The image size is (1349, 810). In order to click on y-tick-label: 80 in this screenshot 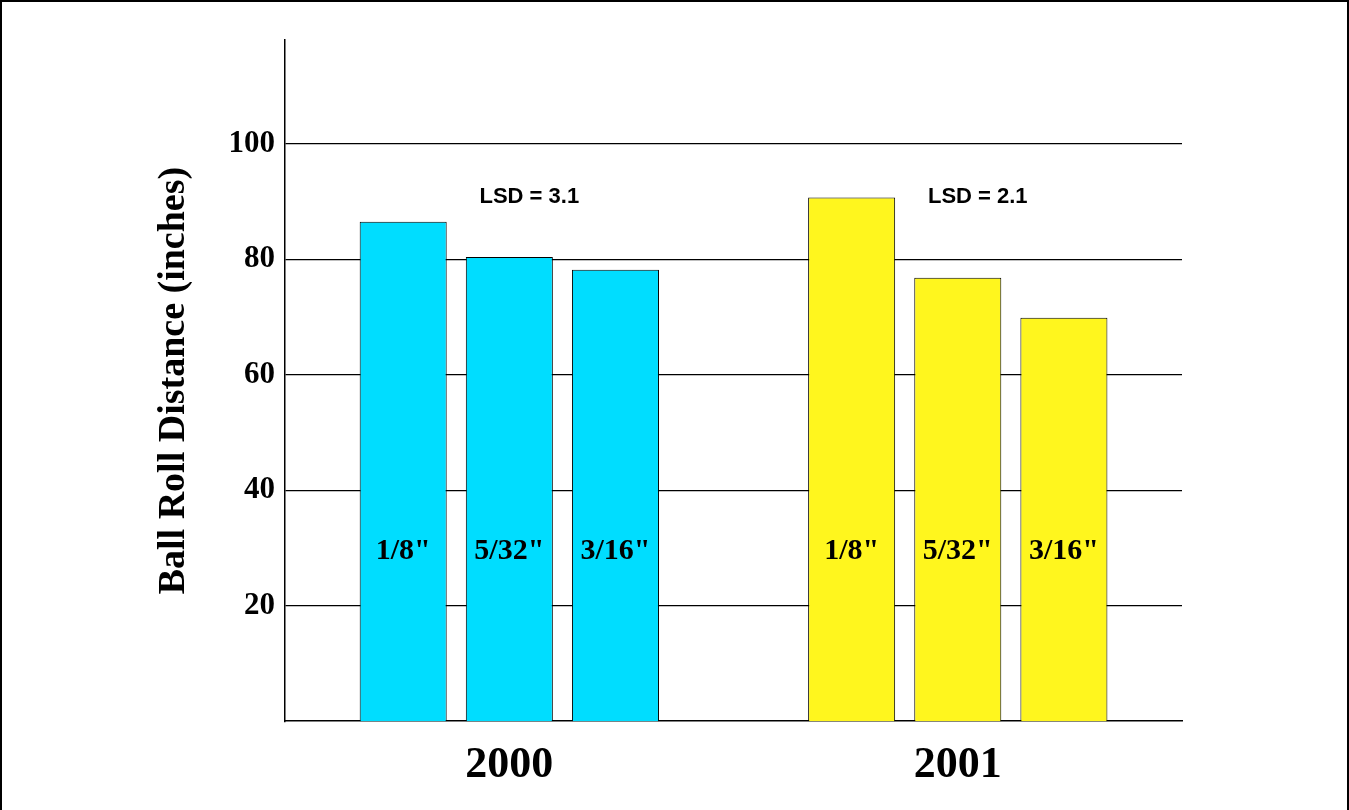, I will do `click(260, 257)`.